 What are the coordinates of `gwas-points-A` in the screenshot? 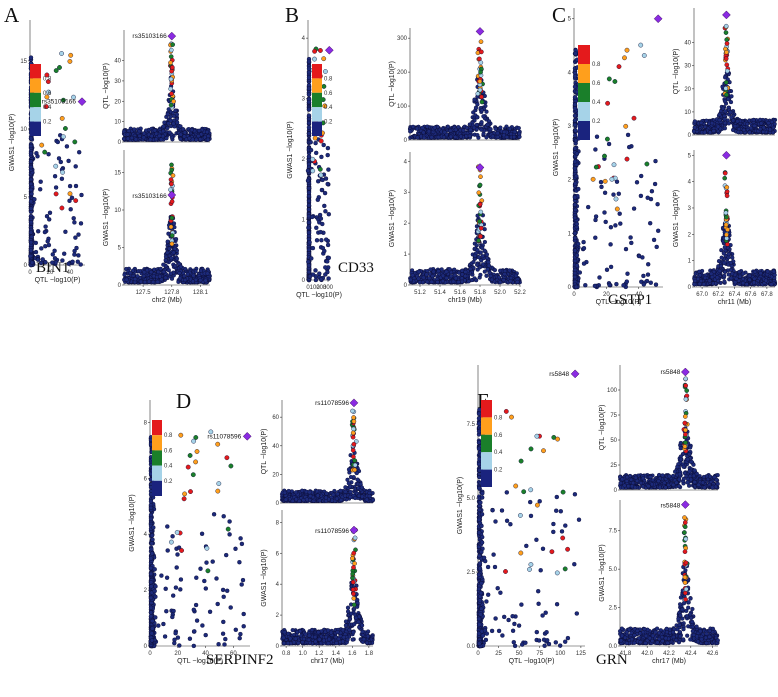 It's located at (167, 223).